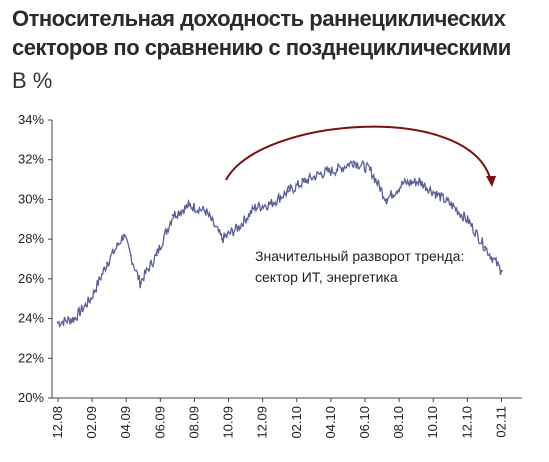  What do you see at coordinates (32, 80) in the screenshot?
I see `y-axis-unit-label: В %` at bounding box center [32, 80].